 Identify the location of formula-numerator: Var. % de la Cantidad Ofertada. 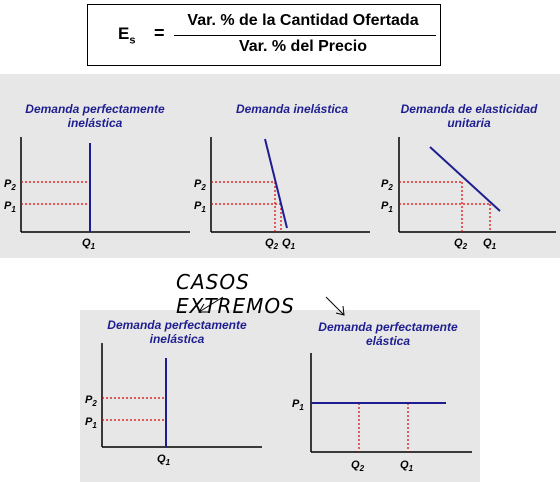
(303, 20).